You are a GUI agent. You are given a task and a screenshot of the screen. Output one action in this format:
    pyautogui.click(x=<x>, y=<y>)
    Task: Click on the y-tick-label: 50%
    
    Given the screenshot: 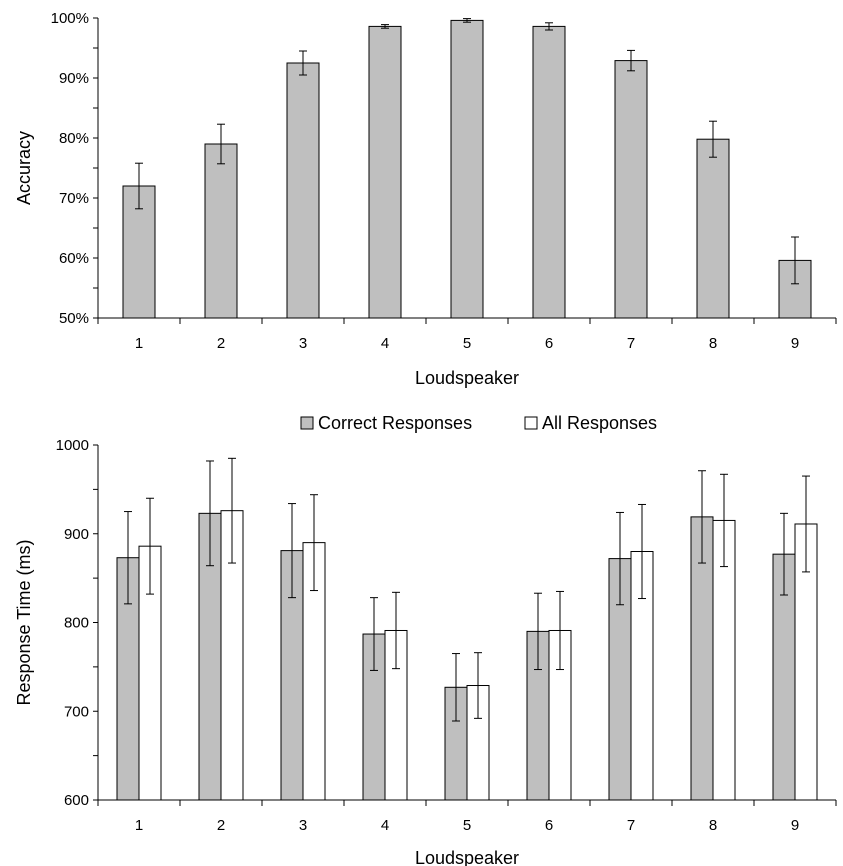 What is the action you would take?
    pyautogui.click(x=74, y=318)
    